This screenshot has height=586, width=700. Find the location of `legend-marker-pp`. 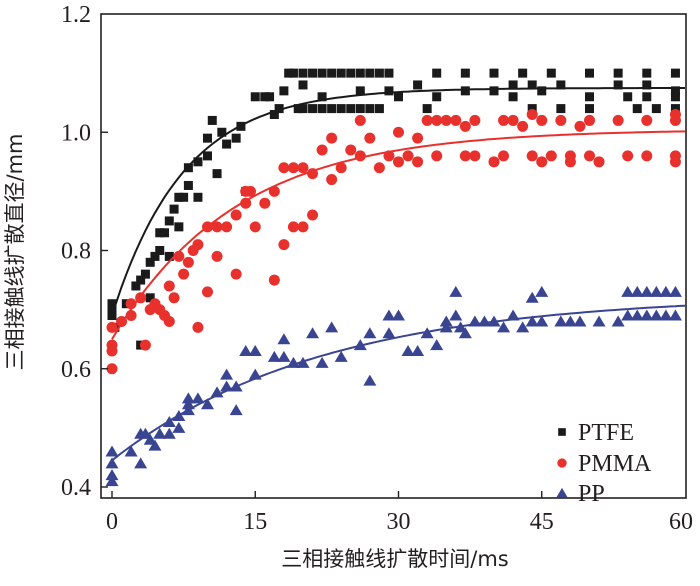

legend-marker-pp is located at coordinates (562, 492).